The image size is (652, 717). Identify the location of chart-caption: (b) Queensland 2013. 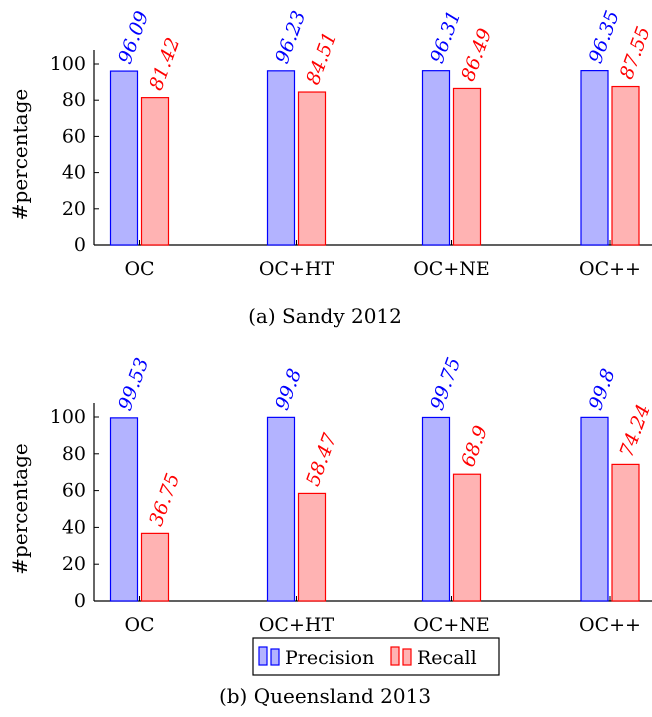
(325, 696).